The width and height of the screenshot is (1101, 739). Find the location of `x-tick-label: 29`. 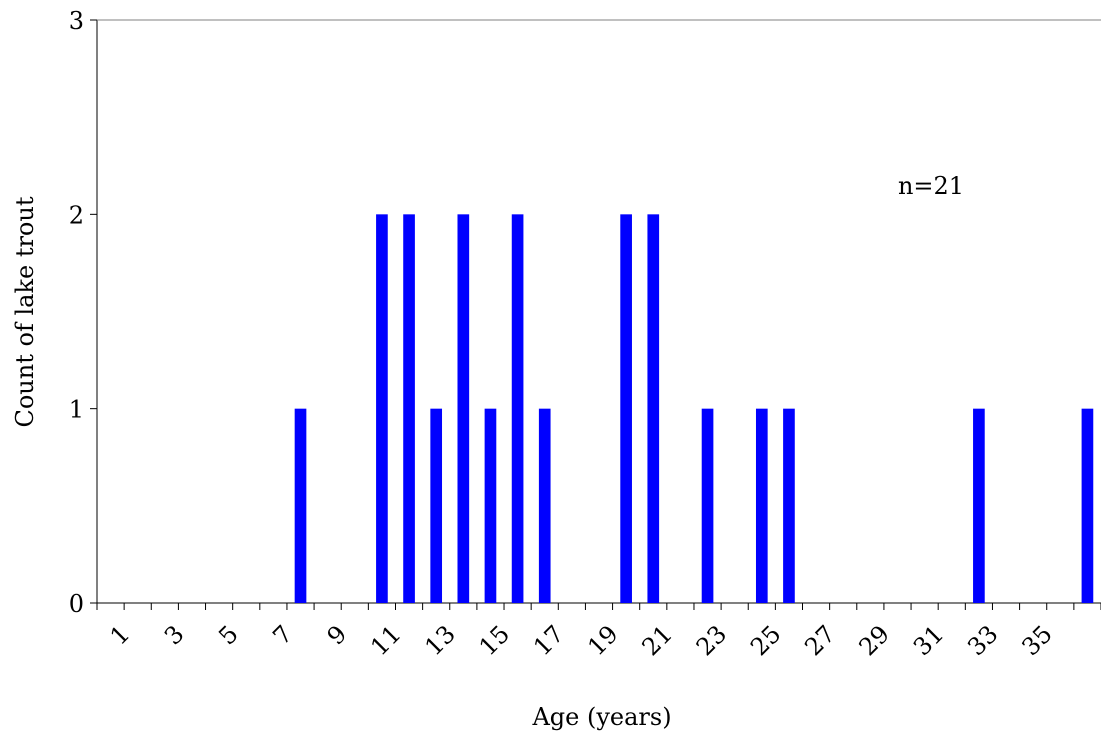

x-tick-label: 29 is located at coordinates (874, 640).